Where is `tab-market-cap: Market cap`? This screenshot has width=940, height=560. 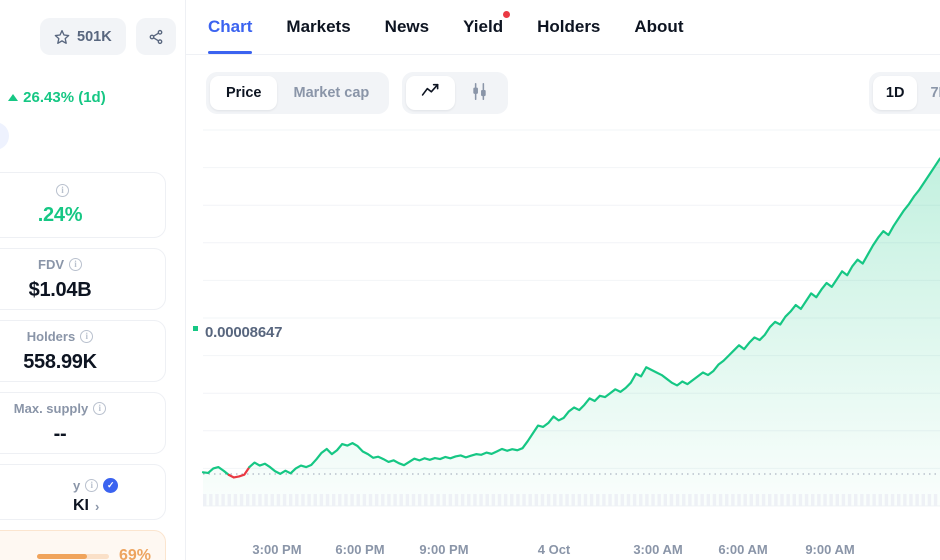
tab-market-cap: Market cap is located at coordinates (331, 93).